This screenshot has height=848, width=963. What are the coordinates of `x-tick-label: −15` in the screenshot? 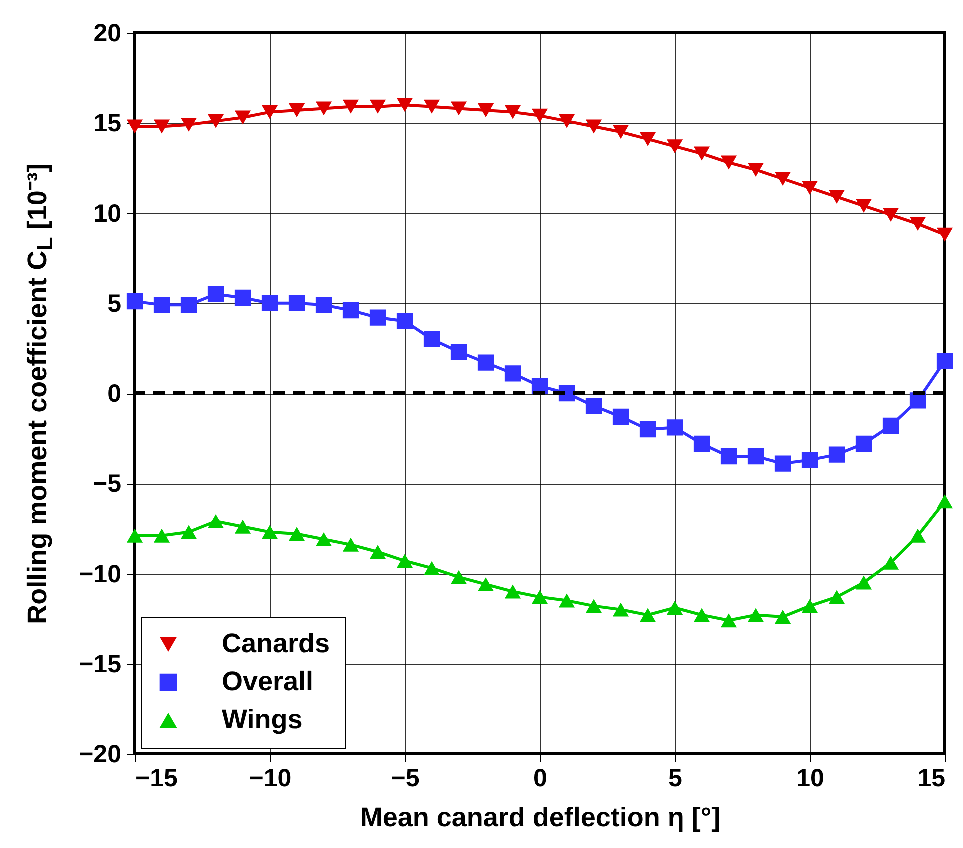 It's located at (157, 778).